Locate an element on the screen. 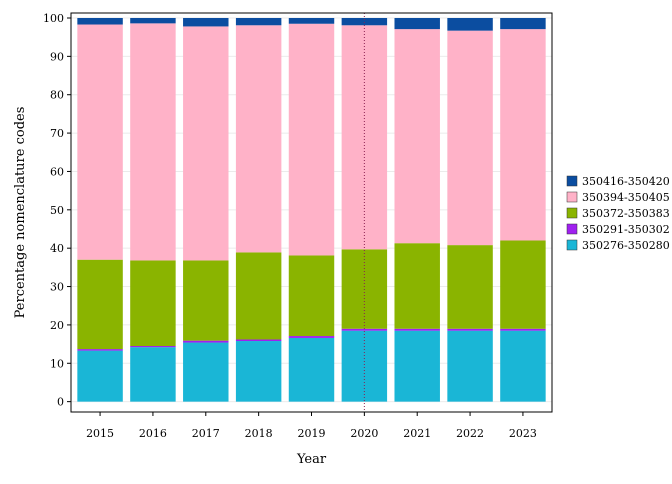  x-axis: 2015 2016 2017 2018 2019 2020 2021 2022 2023 is located at coordinates (311, 426).